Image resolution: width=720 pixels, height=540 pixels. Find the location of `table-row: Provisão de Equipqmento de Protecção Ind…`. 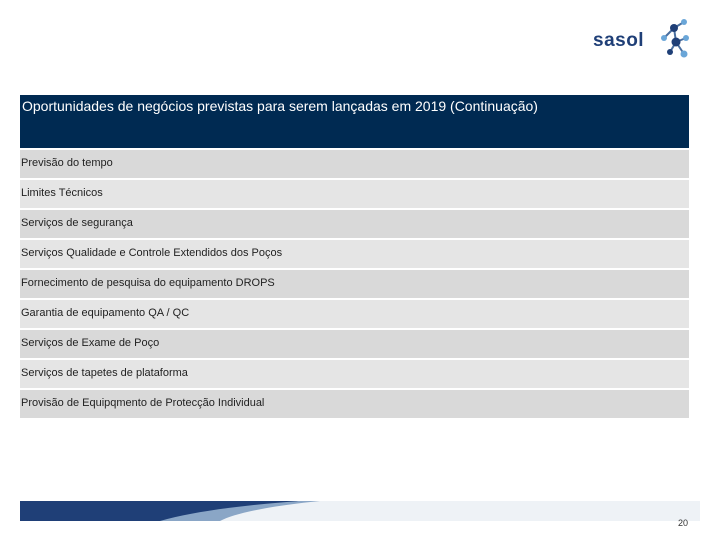

table-row: Provisão de Equipqmento de Protecção Ind… is located at coordinates (354, 404).